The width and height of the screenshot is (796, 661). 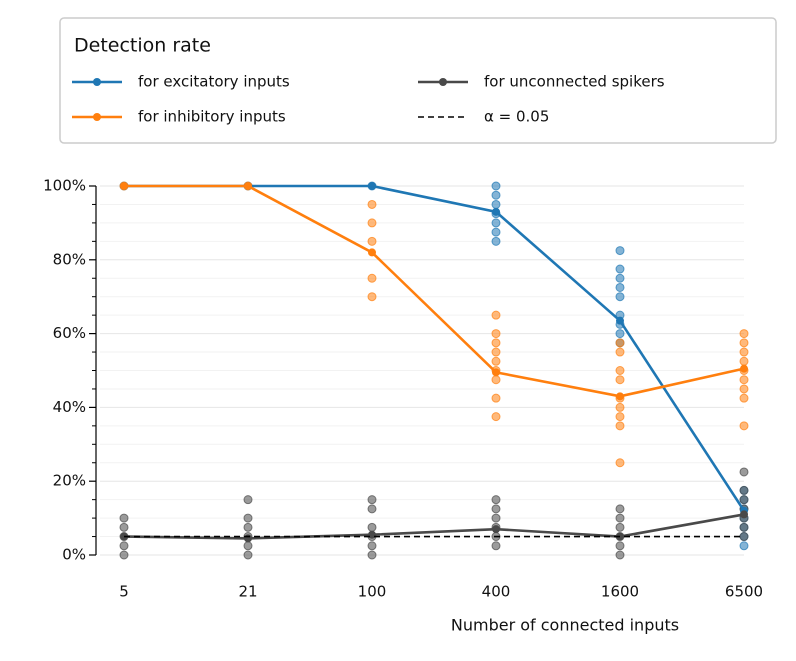 I want to click on legend-title: Detection rate, so click(x=142, y=46).